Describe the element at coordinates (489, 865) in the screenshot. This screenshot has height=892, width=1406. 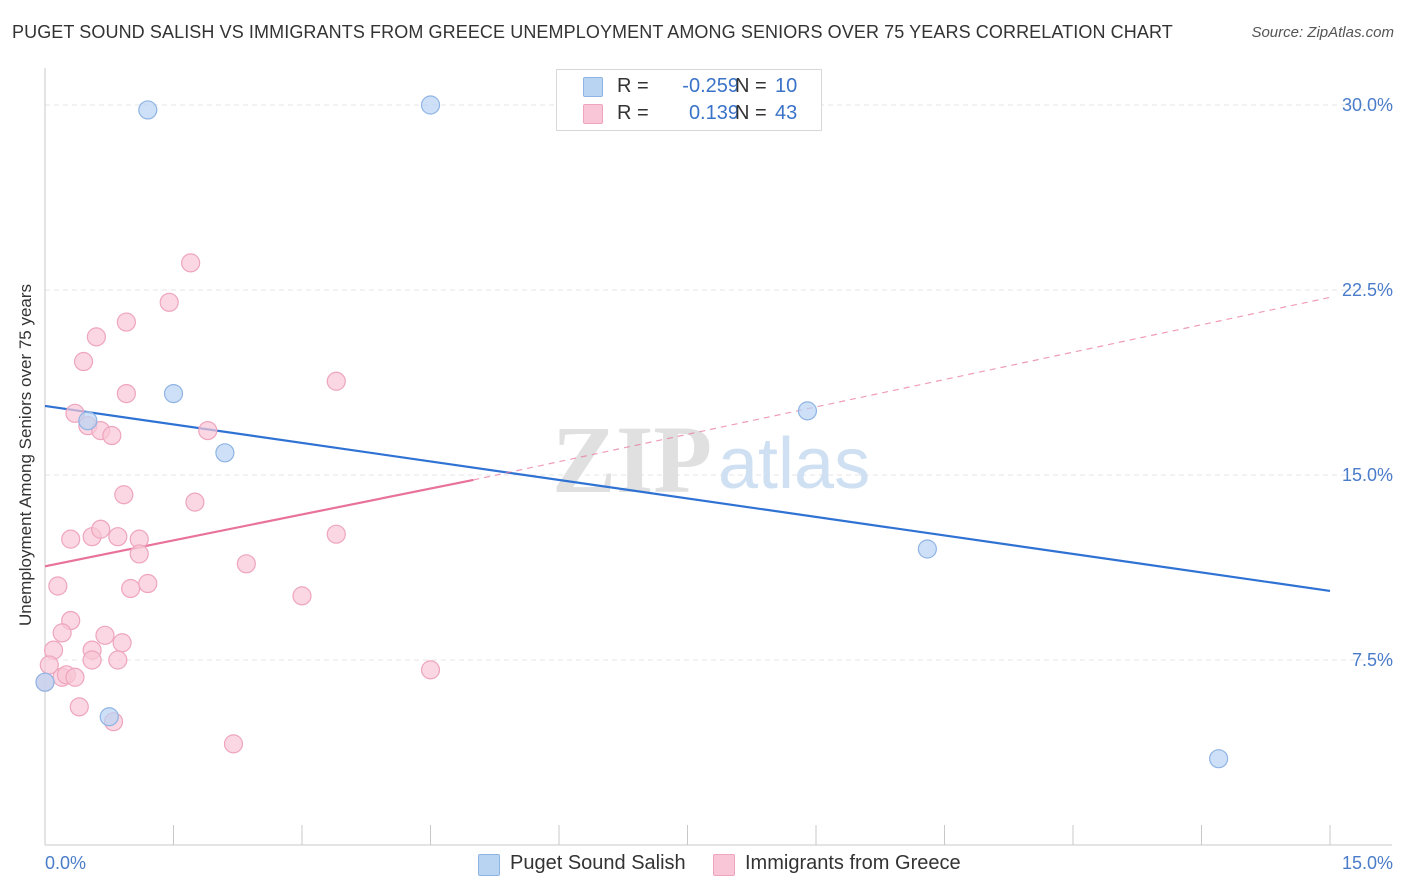
I see `bottom-legend-swatch-blue` at that location.